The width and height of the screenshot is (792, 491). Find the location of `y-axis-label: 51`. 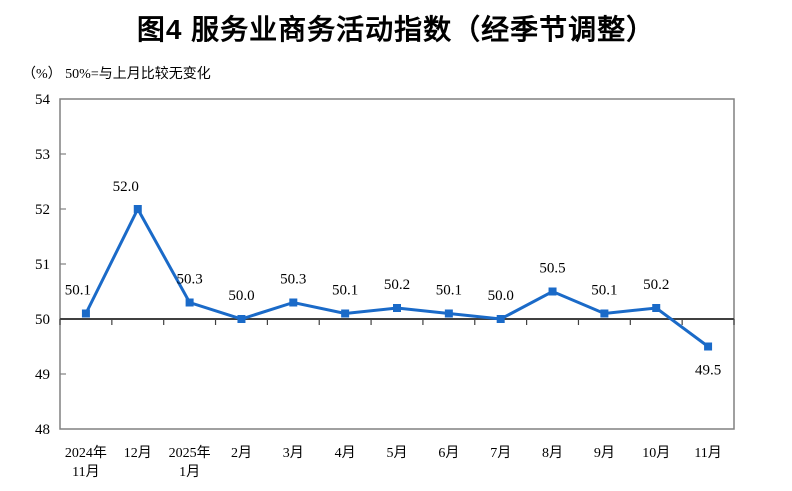

y-axis-label: 51 is located at coordinates (42, 265).